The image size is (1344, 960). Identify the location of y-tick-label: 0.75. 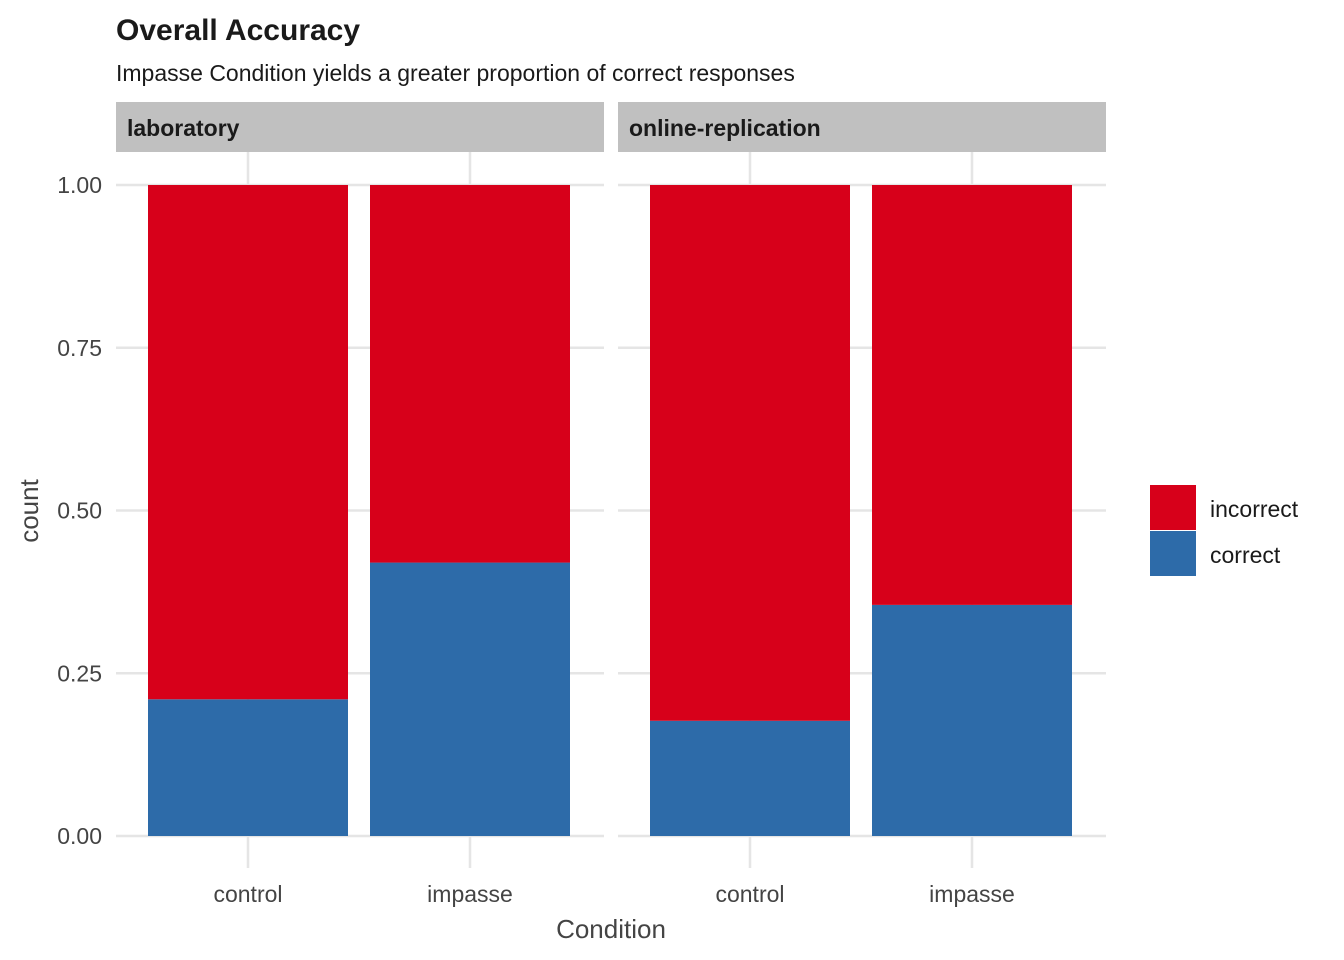
(79, 348).